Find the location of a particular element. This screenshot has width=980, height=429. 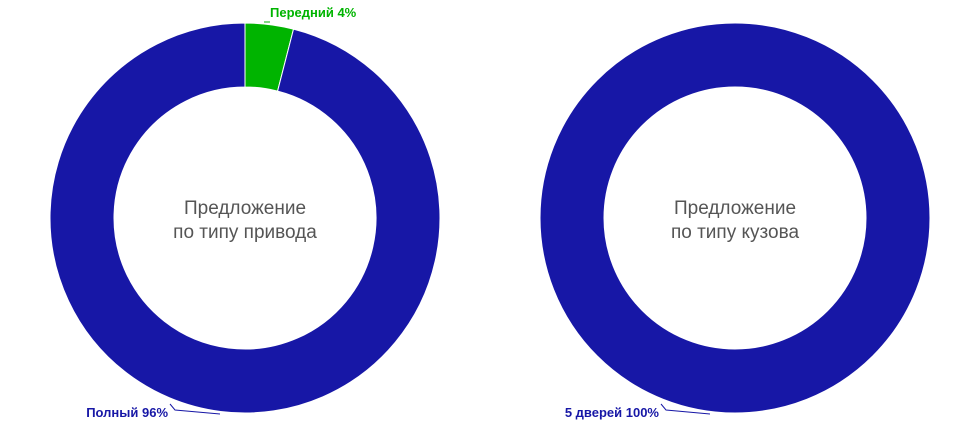

body-type-leader-lines is located at coordinates (685, 409).